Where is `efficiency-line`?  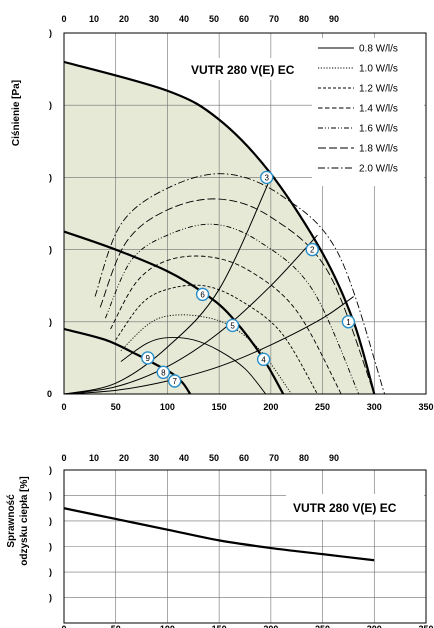 efficiency-line is located at coordinates (219, 534).